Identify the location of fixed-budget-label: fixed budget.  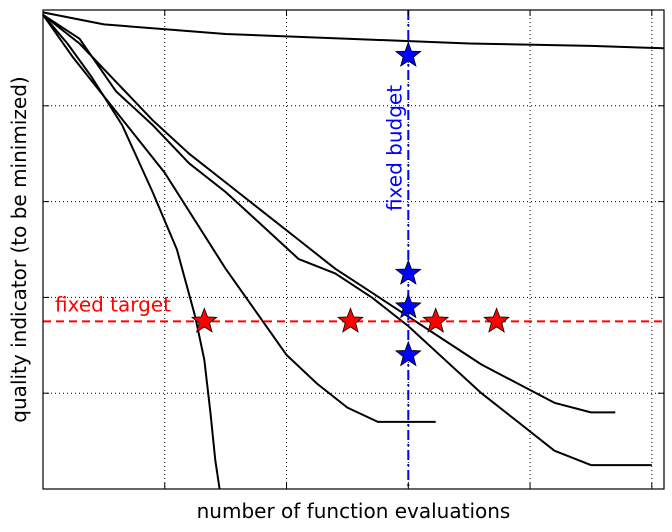
(394, 148).